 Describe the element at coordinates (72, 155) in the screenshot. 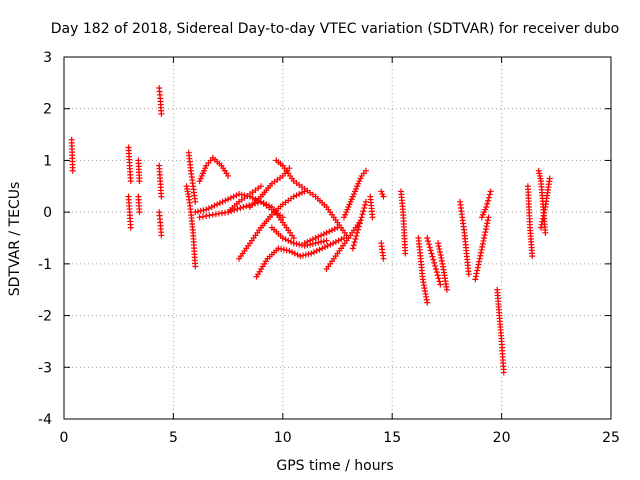

I see `series-t1` at that location.